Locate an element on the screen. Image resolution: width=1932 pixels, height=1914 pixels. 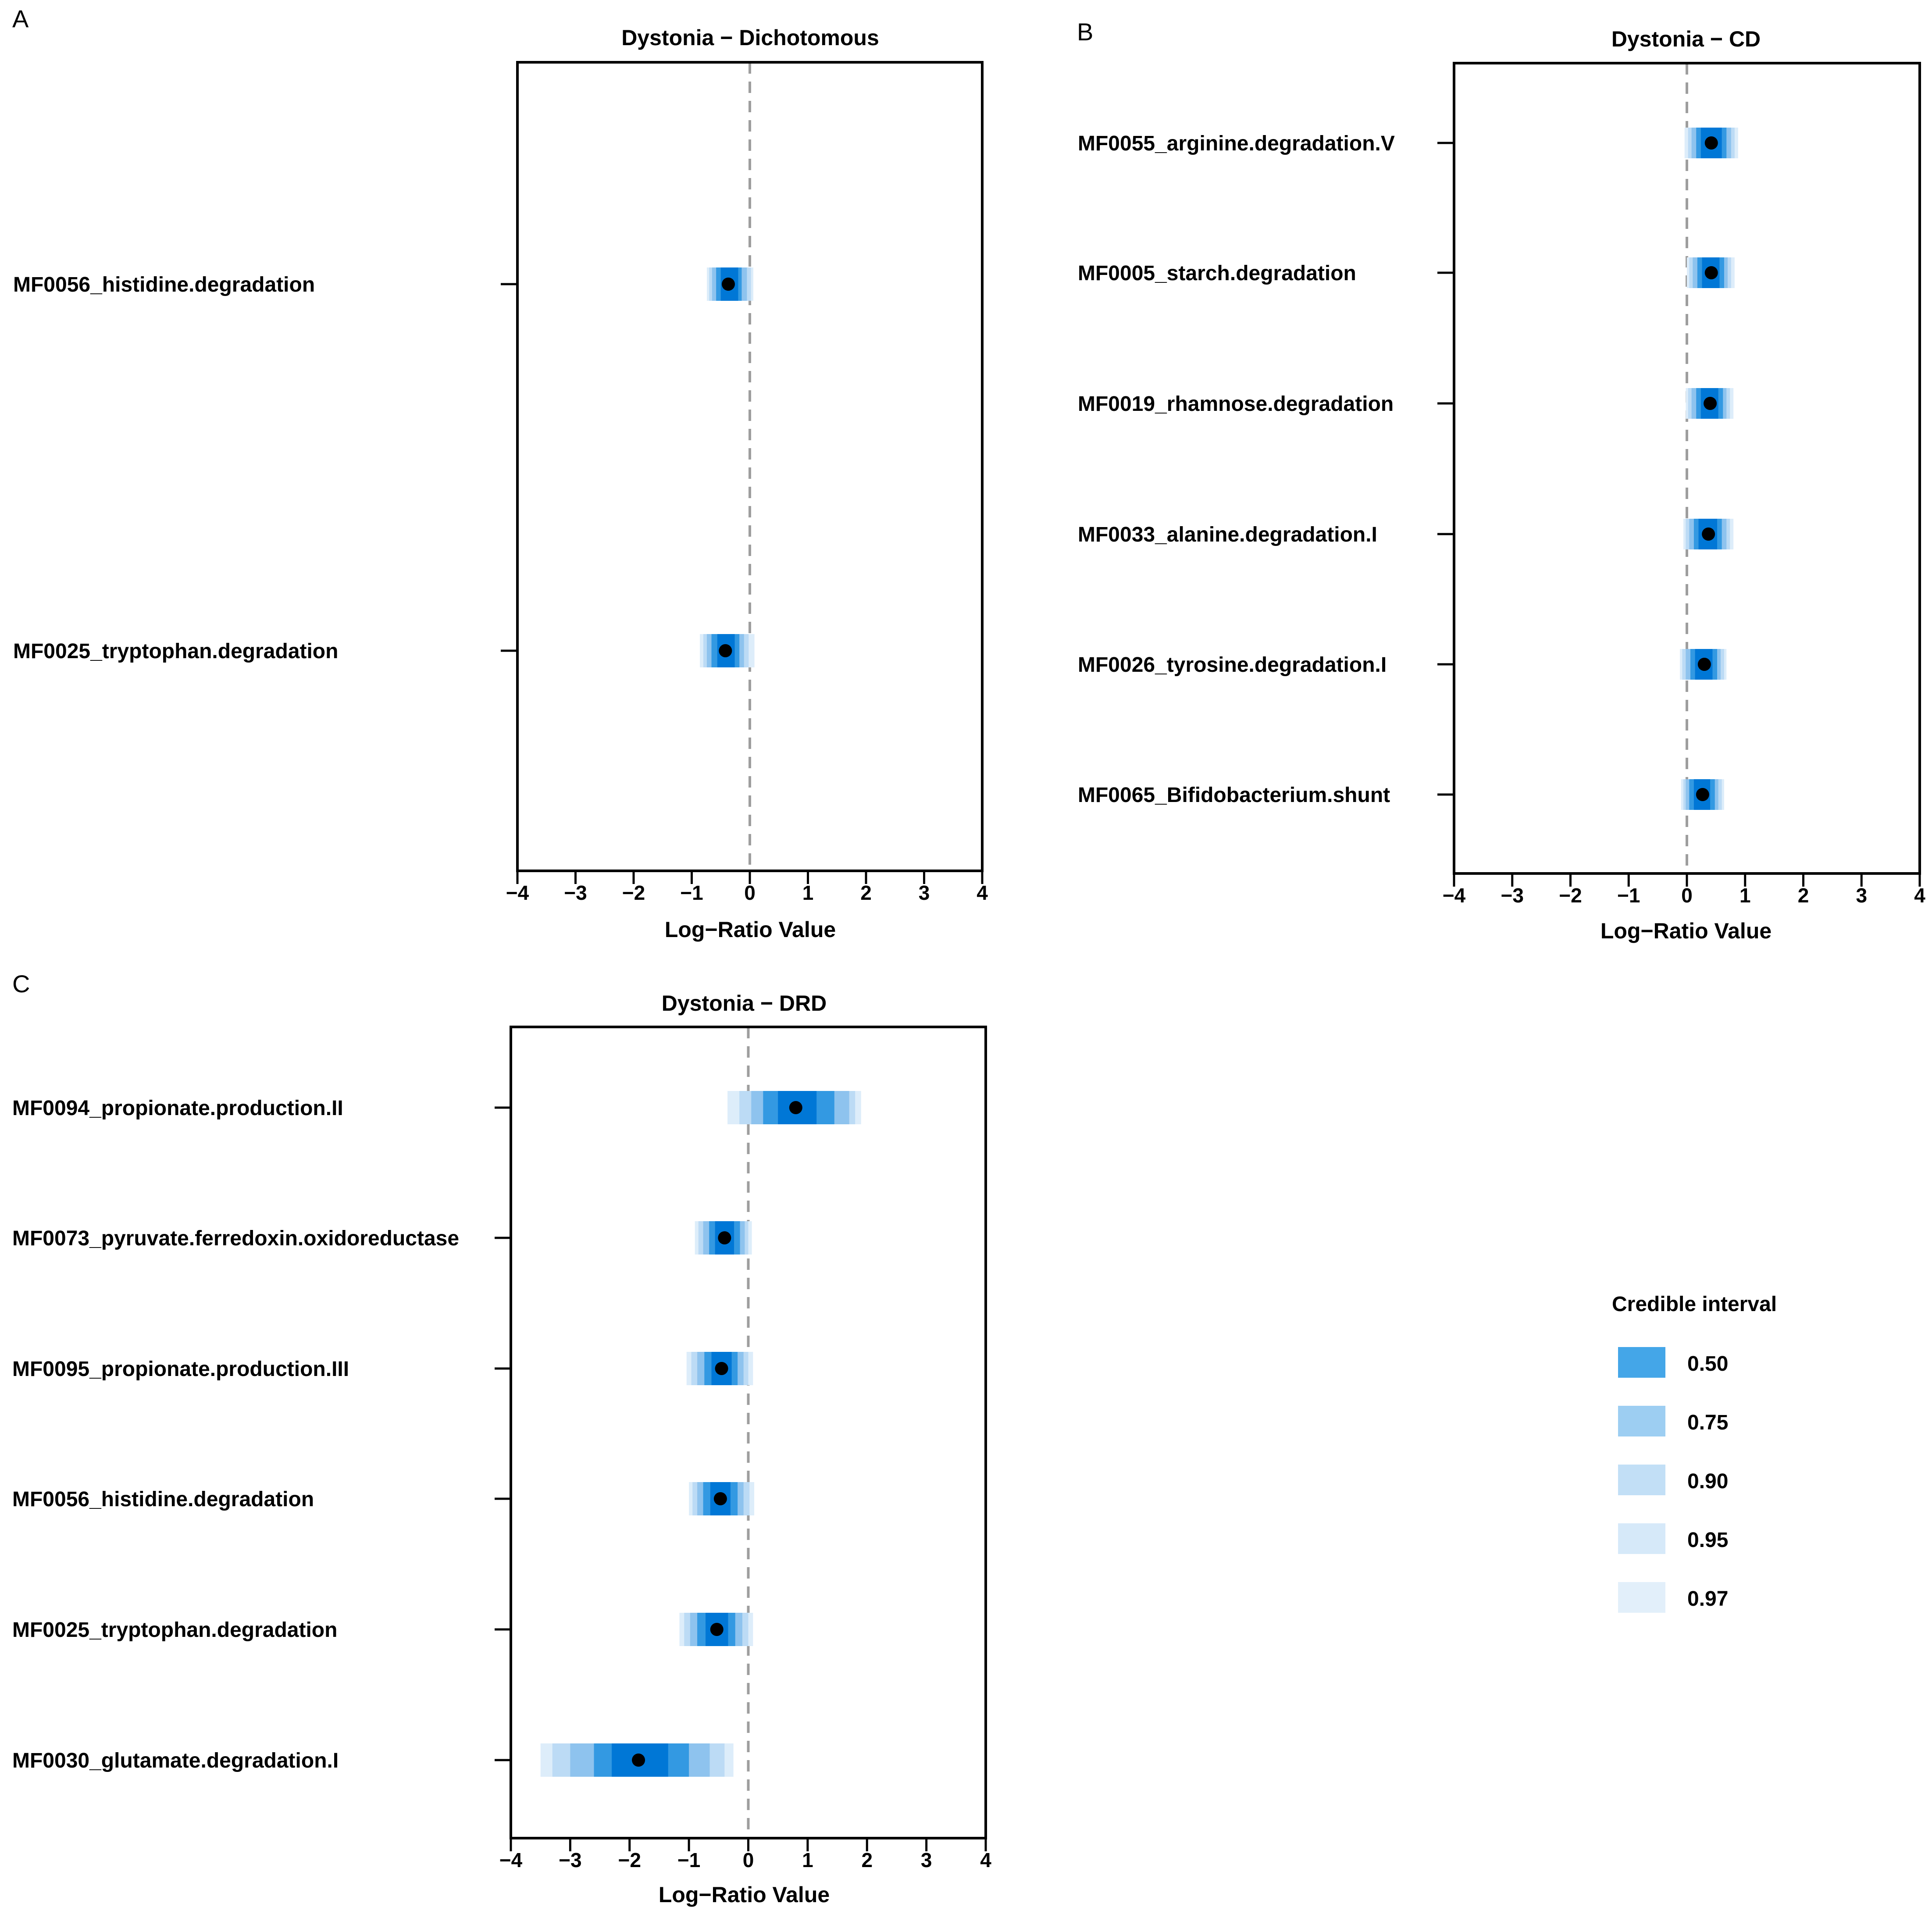
panel-a-x-tick-label-8: 3 is located at coordinates (924, 892).